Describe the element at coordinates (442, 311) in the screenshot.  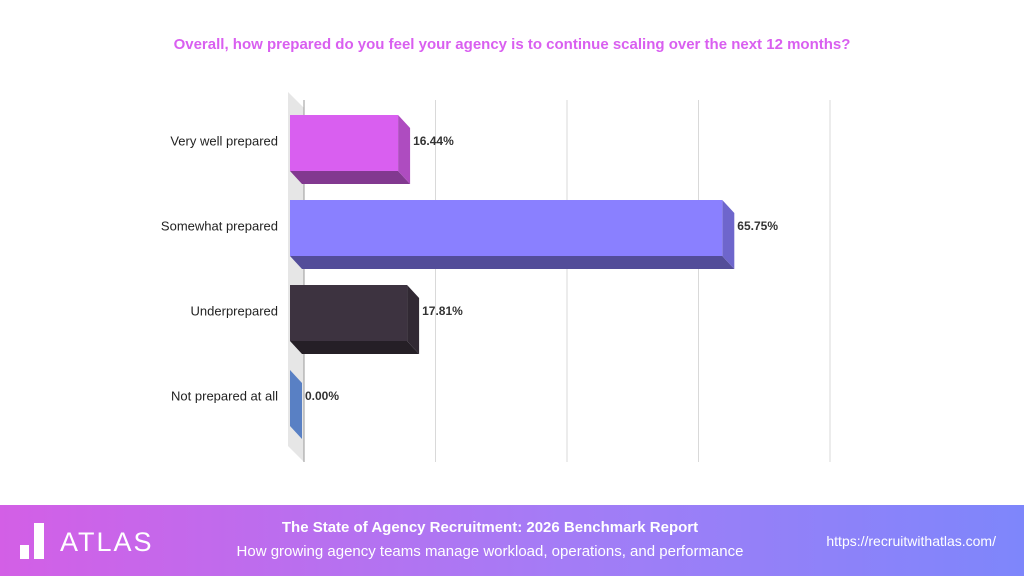
I see `value-label: 17.81%` at that location.